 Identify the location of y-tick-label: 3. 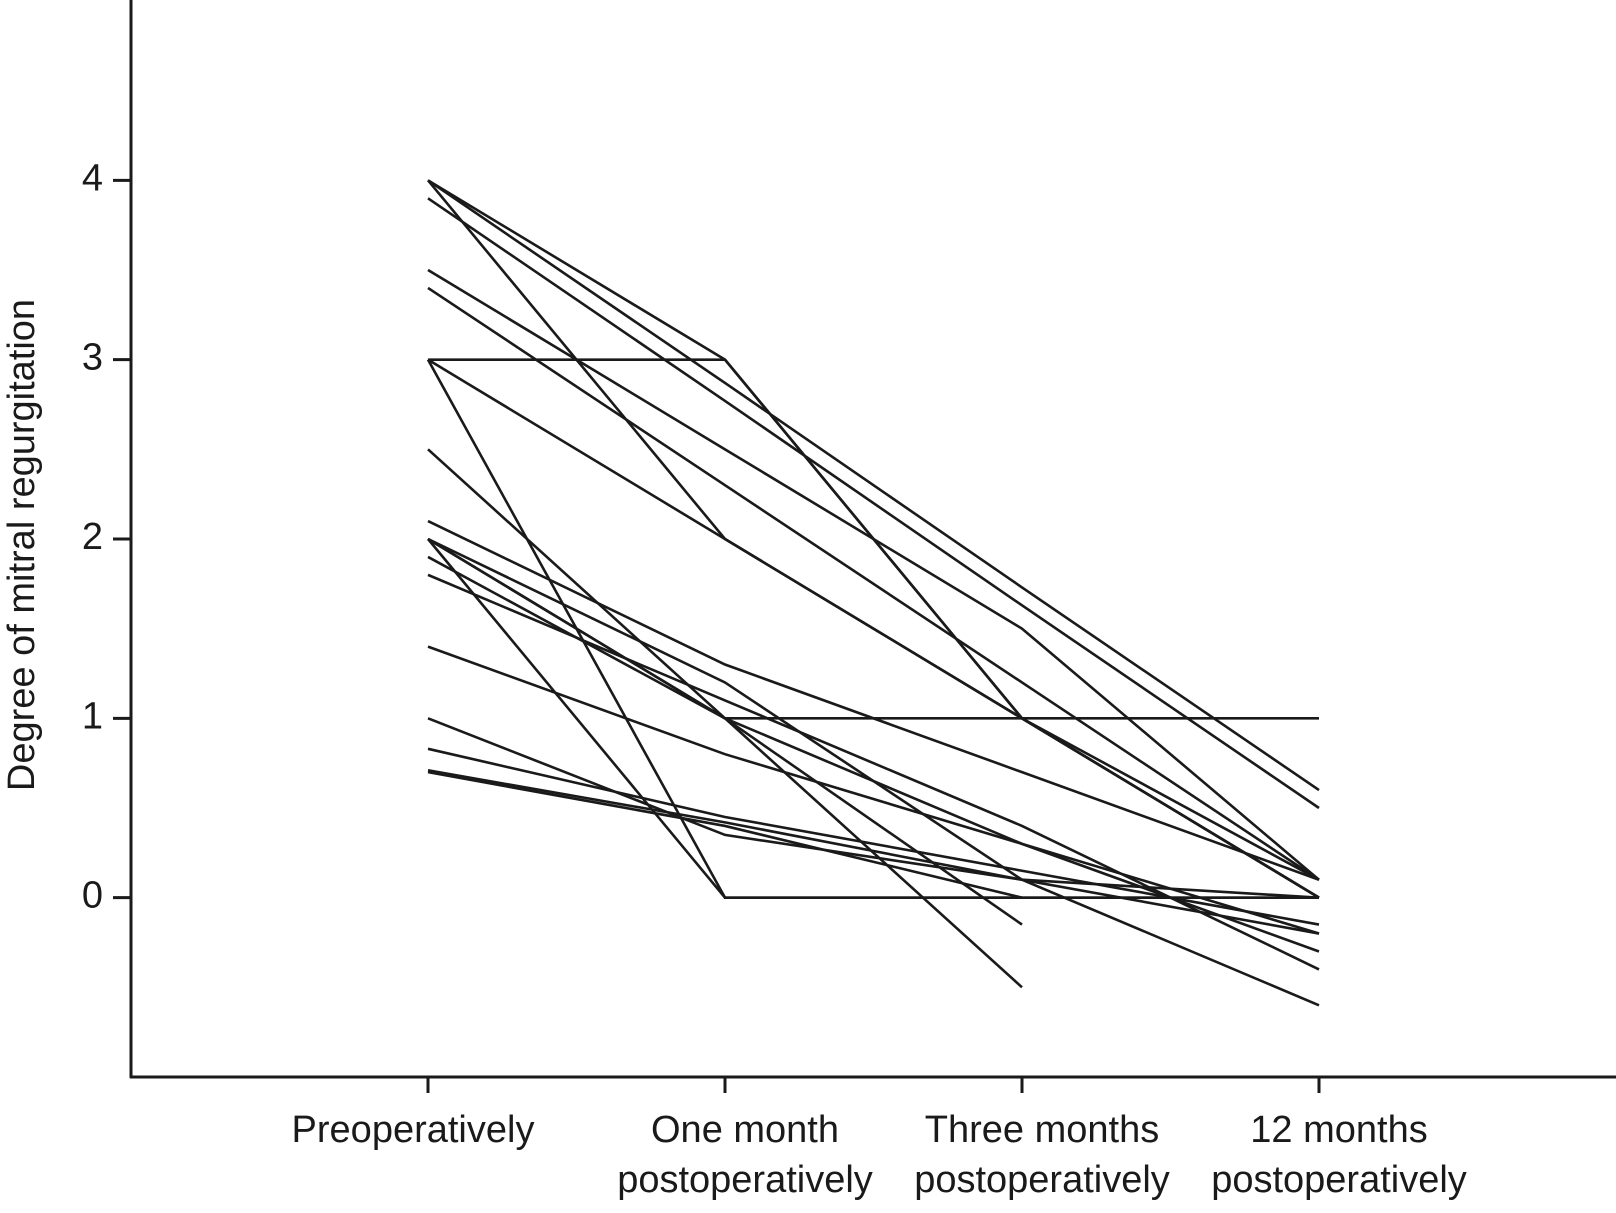
(92, 358).